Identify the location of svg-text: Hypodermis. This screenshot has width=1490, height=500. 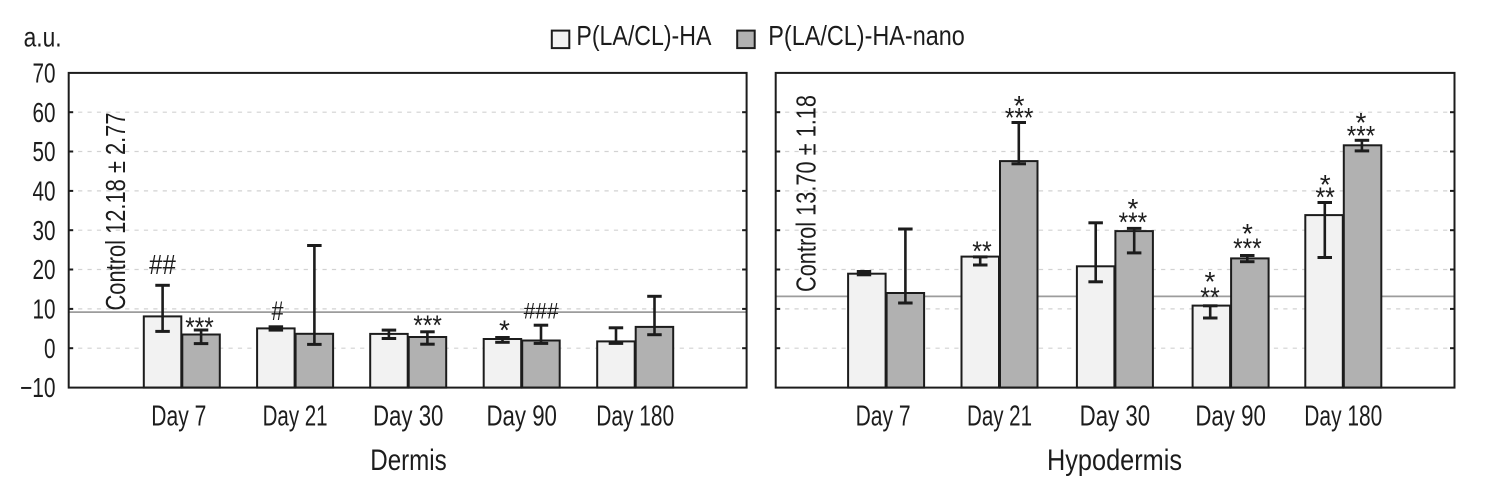
(1114, 460).